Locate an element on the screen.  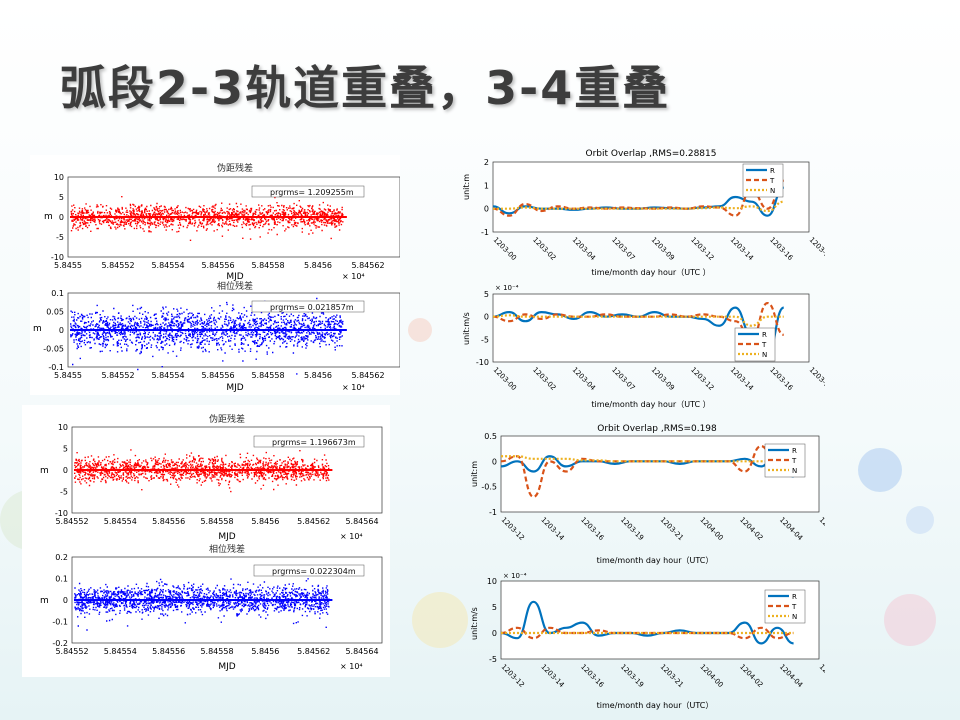
y-tick-label: -0.05 is located at coordinates (53, 349).